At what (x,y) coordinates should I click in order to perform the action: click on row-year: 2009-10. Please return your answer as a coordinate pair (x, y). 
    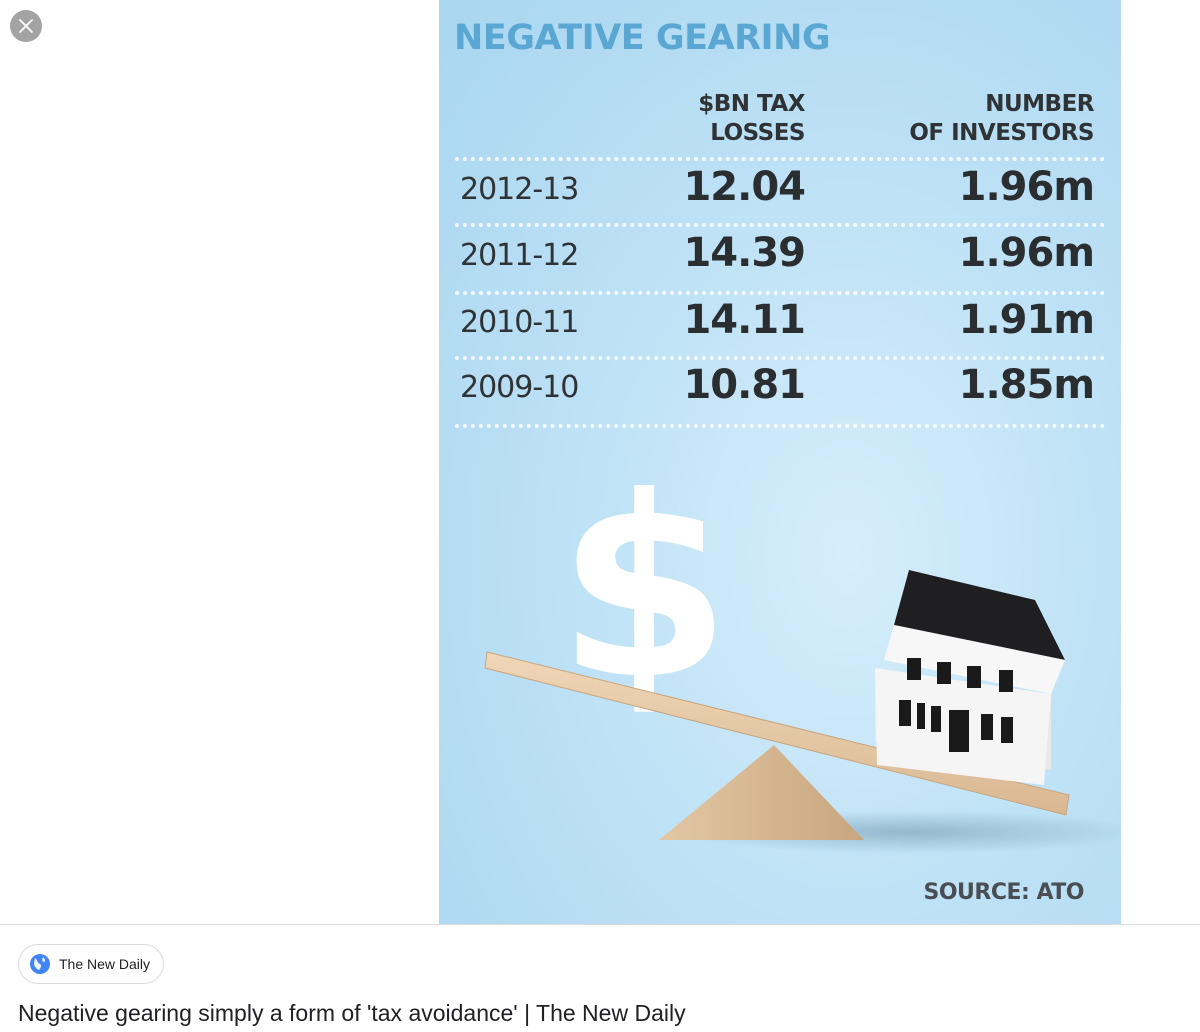
    Looking at the image, I should click on (519, 387).